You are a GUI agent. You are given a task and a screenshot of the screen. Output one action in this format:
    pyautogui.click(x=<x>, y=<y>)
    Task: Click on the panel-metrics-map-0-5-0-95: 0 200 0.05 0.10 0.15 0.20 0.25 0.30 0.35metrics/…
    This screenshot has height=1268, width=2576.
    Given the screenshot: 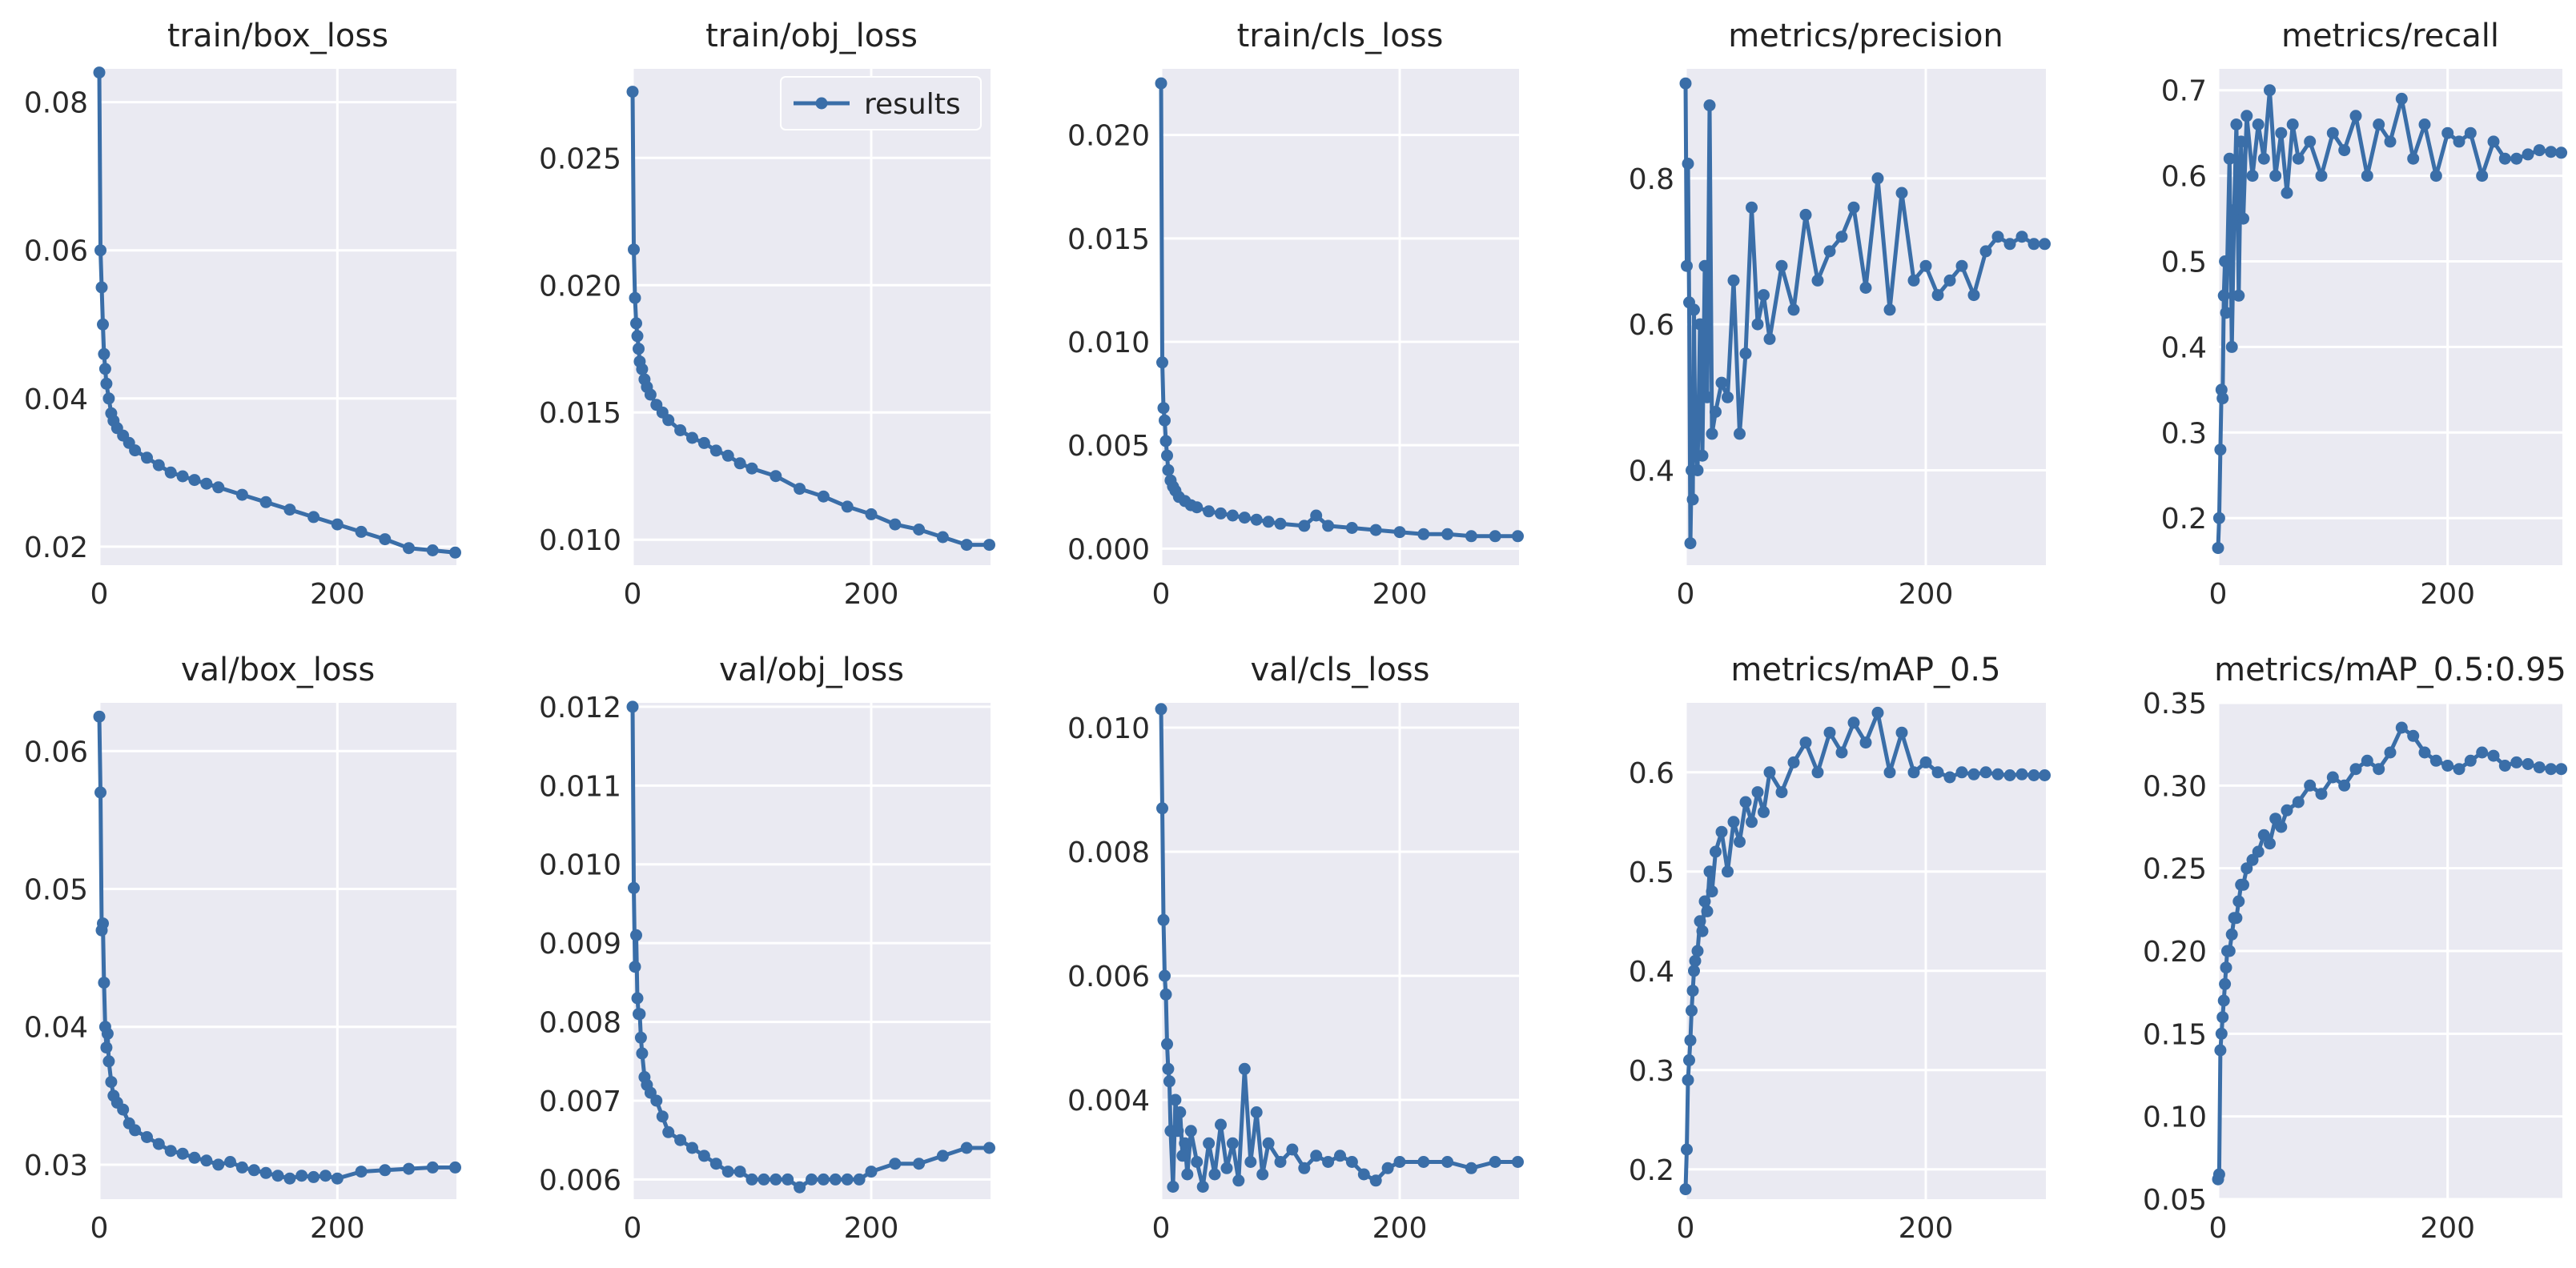 What is the action you would take?
    pyautogui.click(x=2355, y=948)
    